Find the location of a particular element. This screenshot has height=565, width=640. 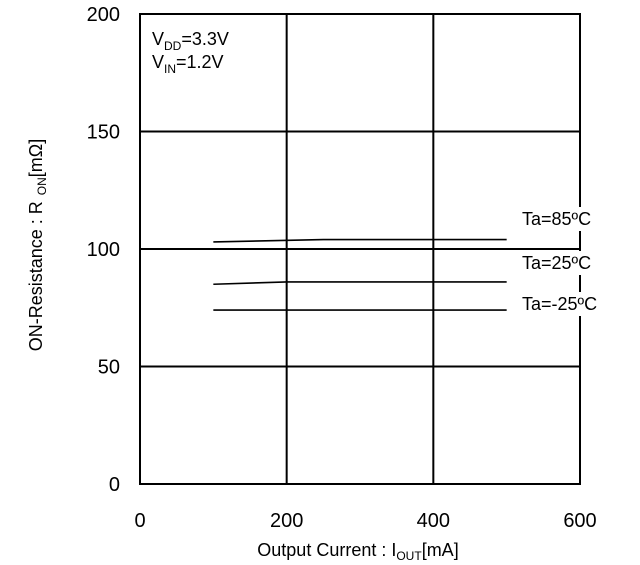

x-axis-ticks: 0 200 400 600 is located at coordinates (365, 521).